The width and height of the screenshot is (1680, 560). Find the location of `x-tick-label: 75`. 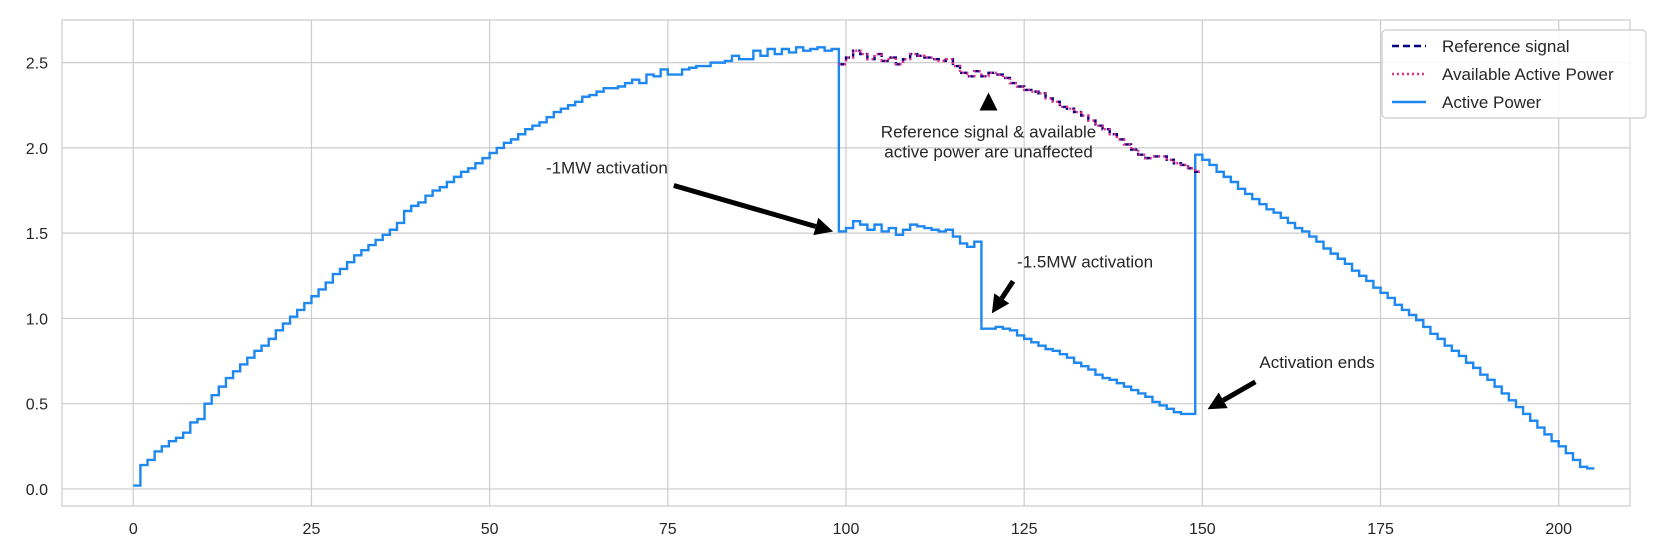

x-tick-label: 75 is located at coordinates (668, 529).